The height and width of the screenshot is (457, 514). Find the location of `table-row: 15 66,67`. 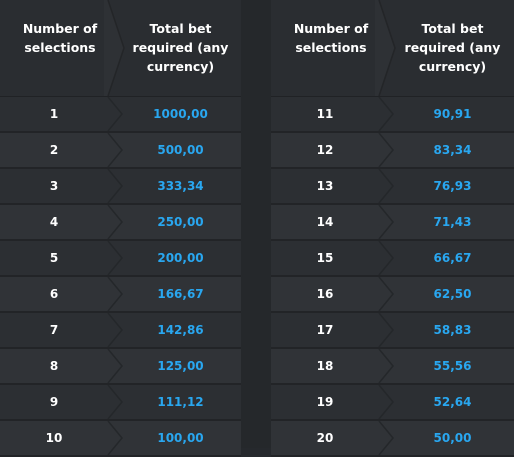

table-row: 15 66,67 is located at coordinates (392, 259).